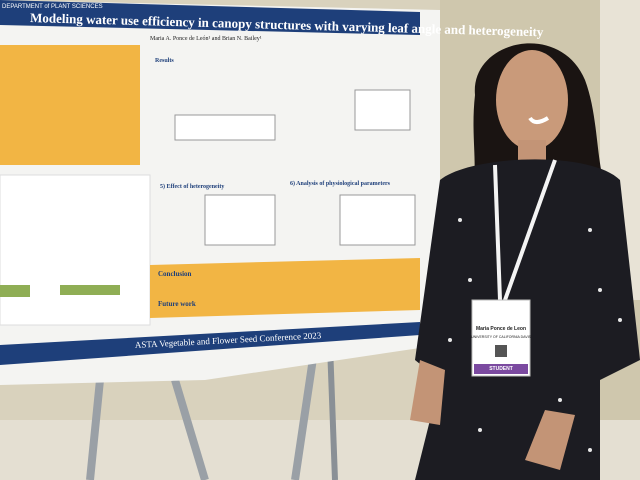 The width and height of the screenshot is (640, 480). Describe the element at coordinates (175, 274) in the screenshot. I see `section-heading: Conclusion` at that location.